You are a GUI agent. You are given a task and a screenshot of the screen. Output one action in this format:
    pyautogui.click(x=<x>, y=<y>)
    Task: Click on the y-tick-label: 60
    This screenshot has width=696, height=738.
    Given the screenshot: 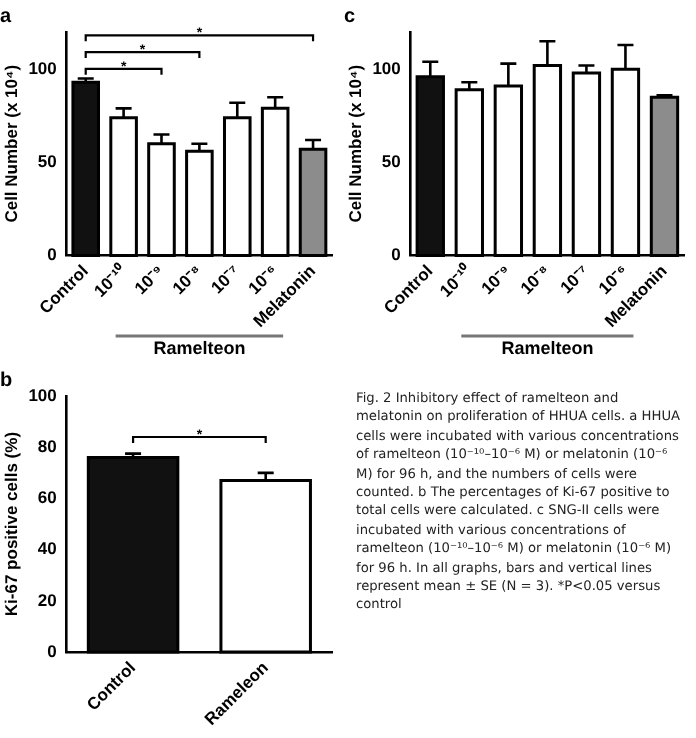 What is the action you would take?
    pyautogui.click(x=47, y=497)
    